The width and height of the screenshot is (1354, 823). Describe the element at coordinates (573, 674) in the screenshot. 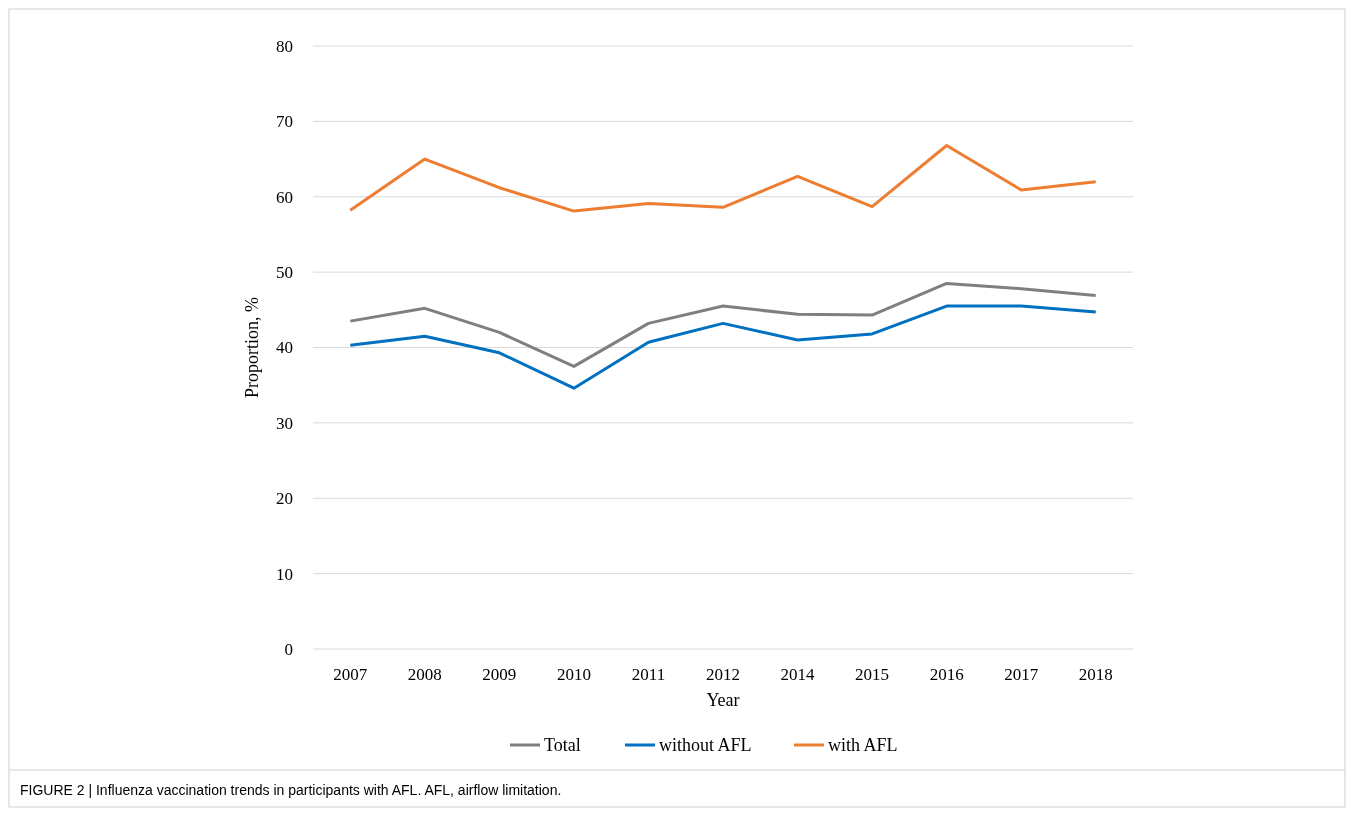

I see `x-tick-label: 2010` at that location.